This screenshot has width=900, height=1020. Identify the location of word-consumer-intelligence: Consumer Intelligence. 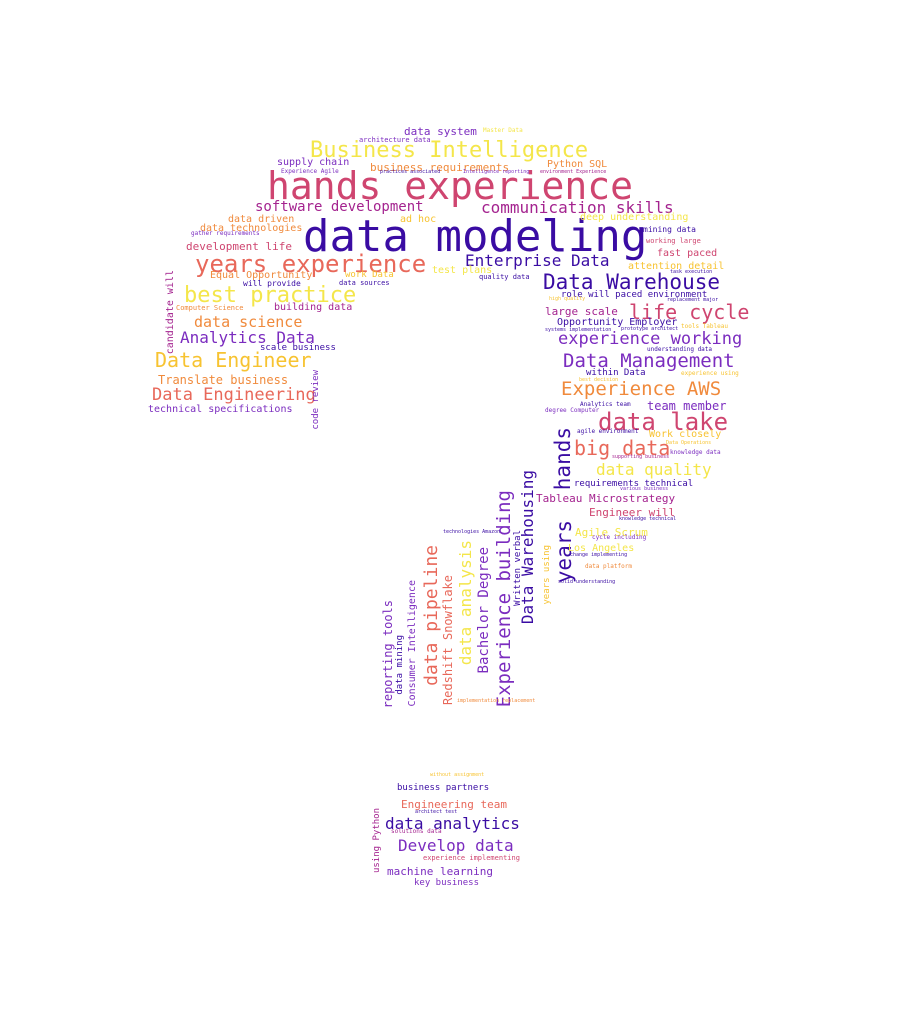
(412, 643).